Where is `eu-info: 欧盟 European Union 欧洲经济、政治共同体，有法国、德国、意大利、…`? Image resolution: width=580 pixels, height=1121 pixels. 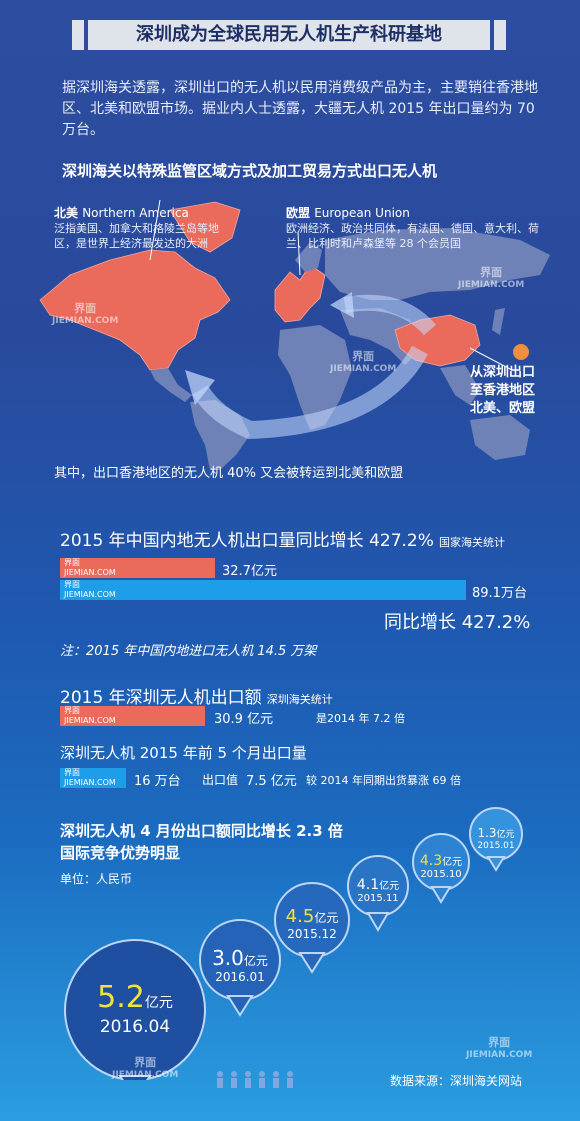 eu-info: 欧盟 European Union 欧洲经济、政治共同体，有法国、德国、意大利、… is located at coordinates (417, 227).